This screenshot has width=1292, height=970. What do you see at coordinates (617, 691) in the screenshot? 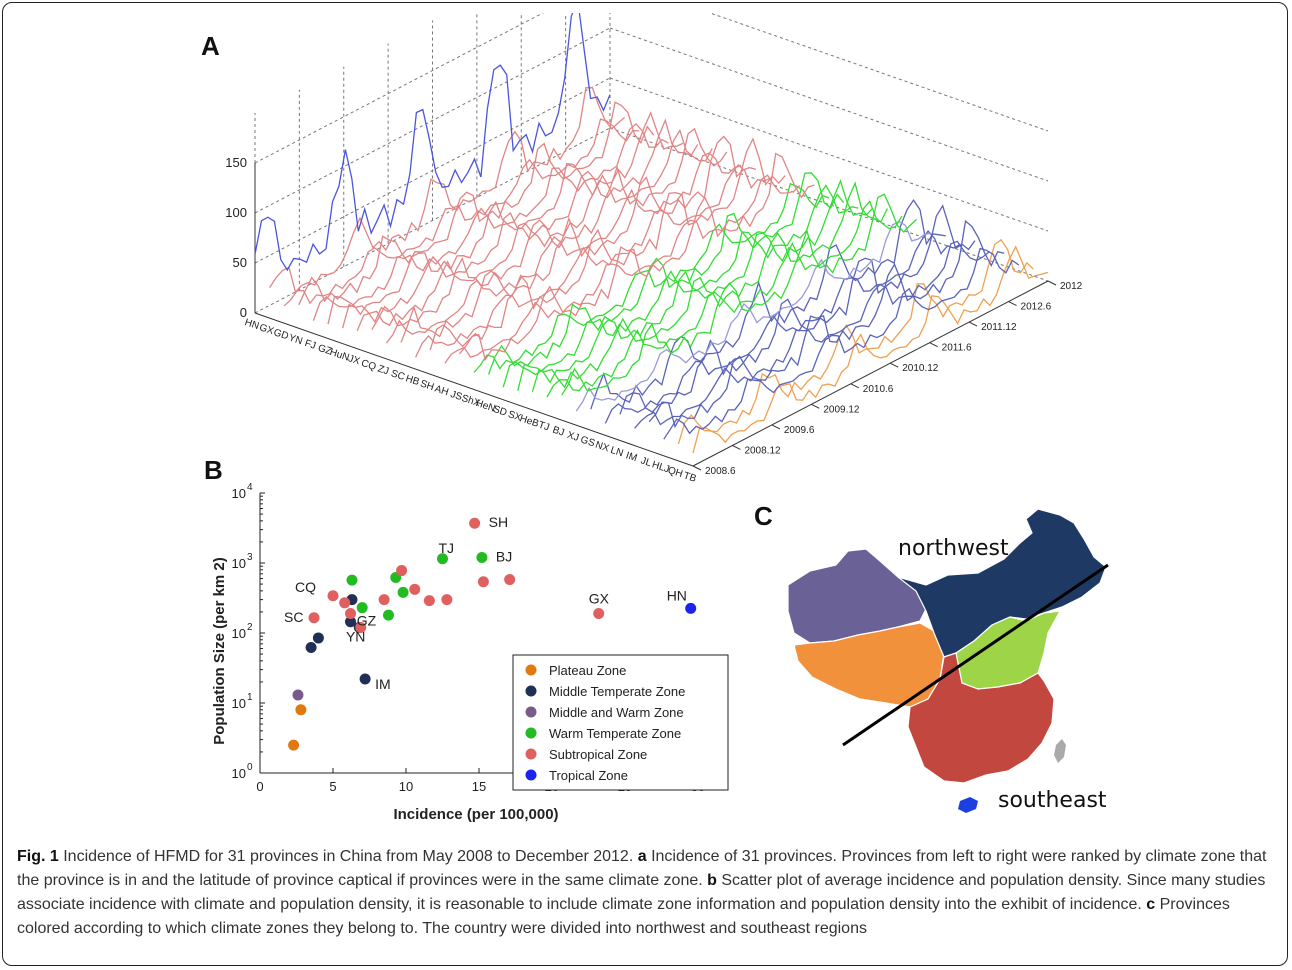
I see `legend-label: Middle Temperate Zone` at bounding box center [617, 691].